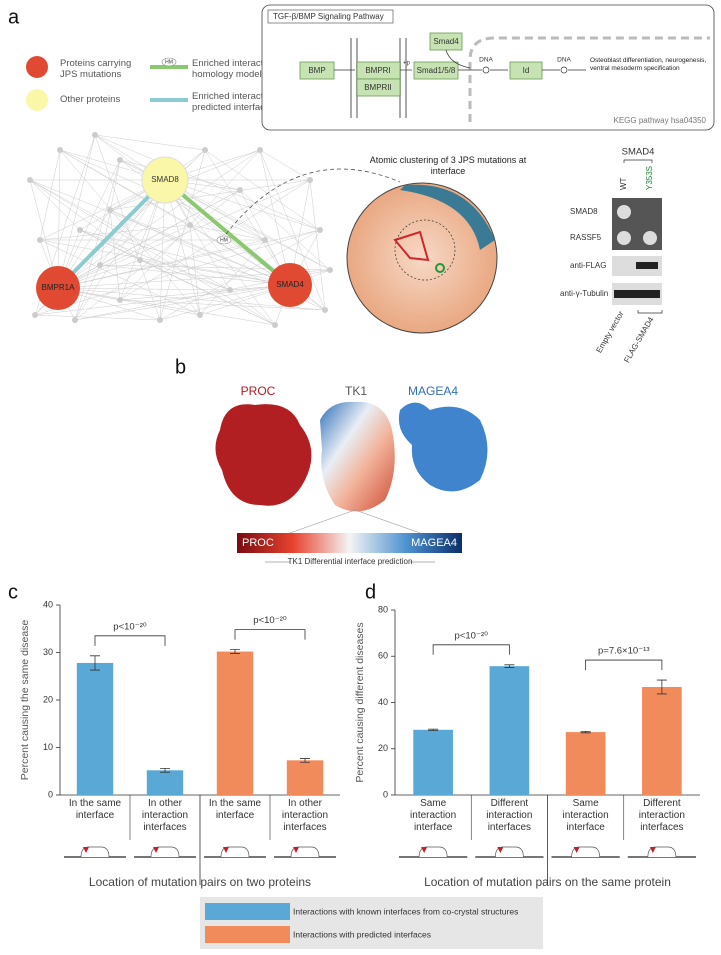 The height and width of the screenshot is (955, 721). I want to click on annotation: p<10⁻²⁰, so click(130, 626).